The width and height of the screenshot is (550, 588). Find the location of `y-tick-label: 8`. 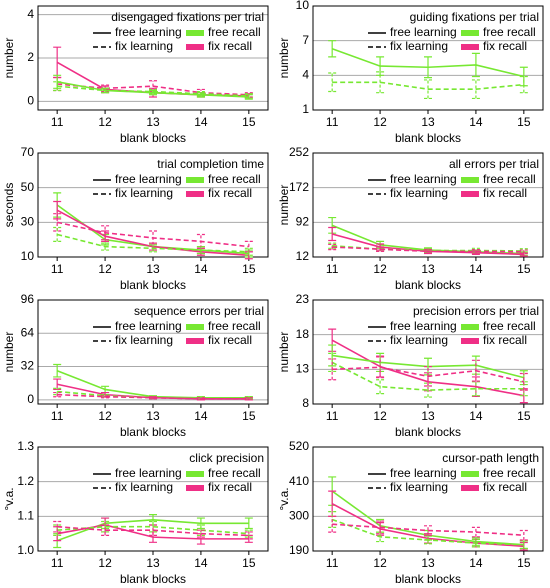

y-tick-label: 8 is located at coordinates (305, 403).